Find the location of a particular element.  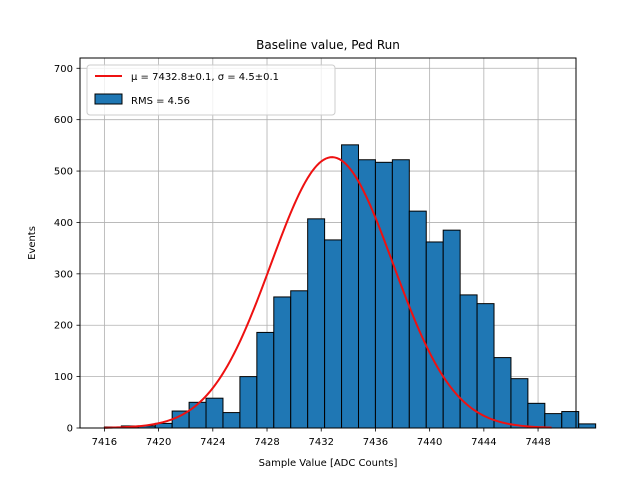

legend-hist-label: RMS = 4.56 is located at coordinates (160, 101).